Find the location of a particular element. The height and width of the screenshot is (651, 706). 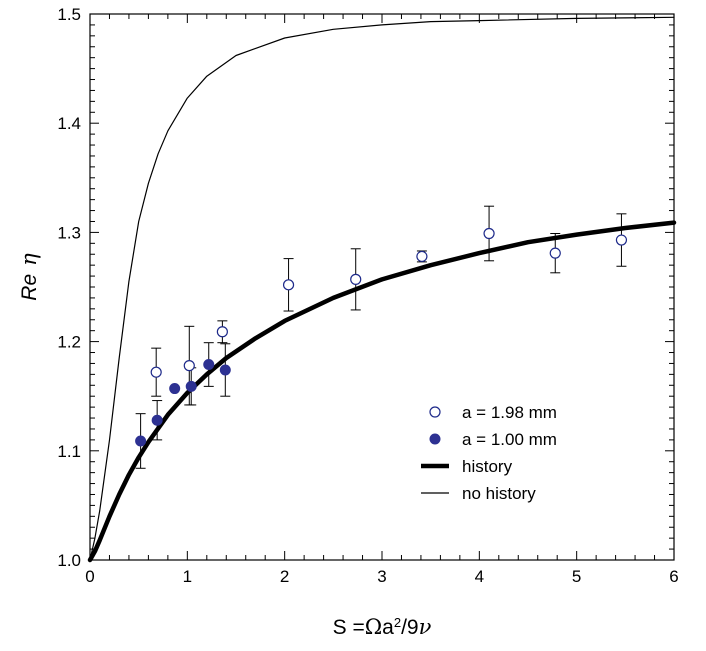

legend-open-circle is located at coordinates (435, 412).